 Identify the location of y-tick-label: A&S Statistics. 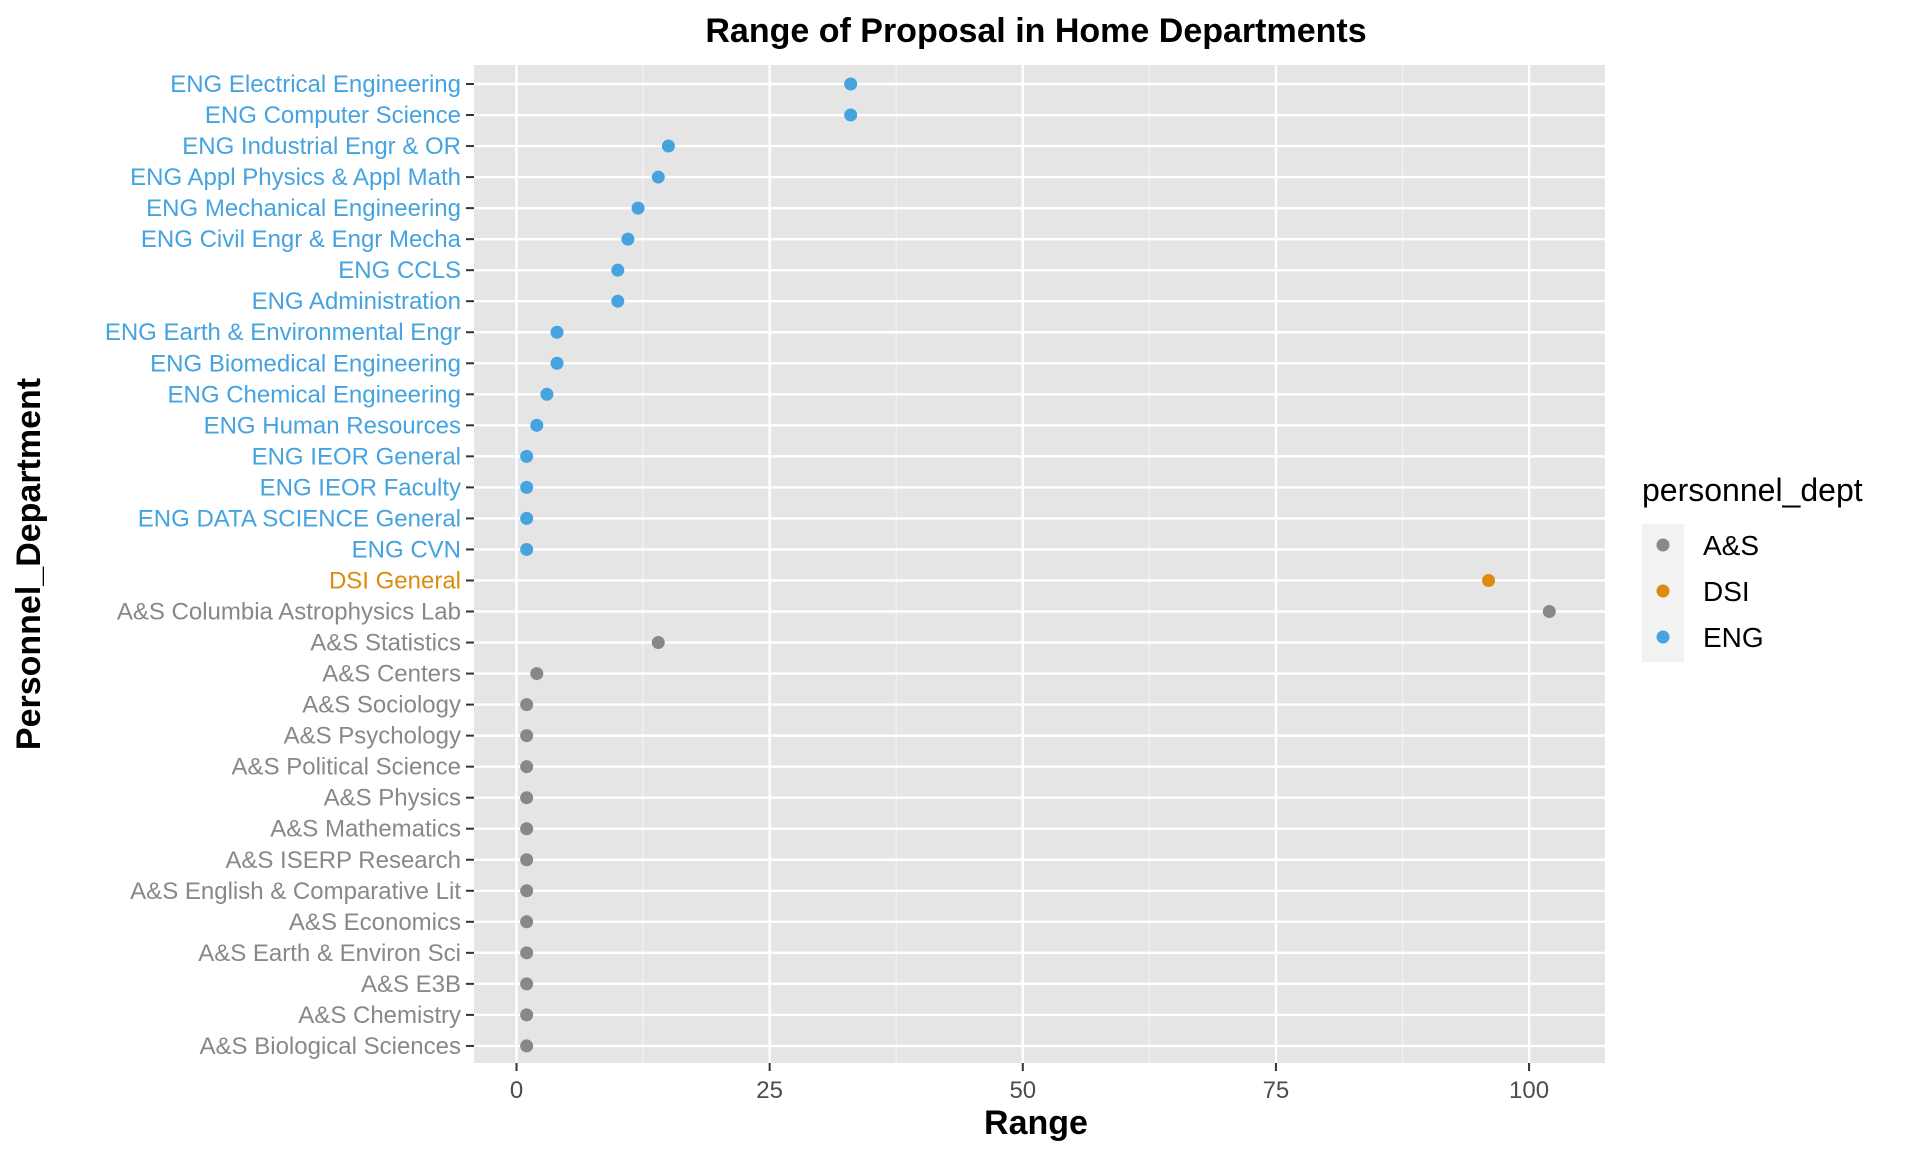
(385, 643).